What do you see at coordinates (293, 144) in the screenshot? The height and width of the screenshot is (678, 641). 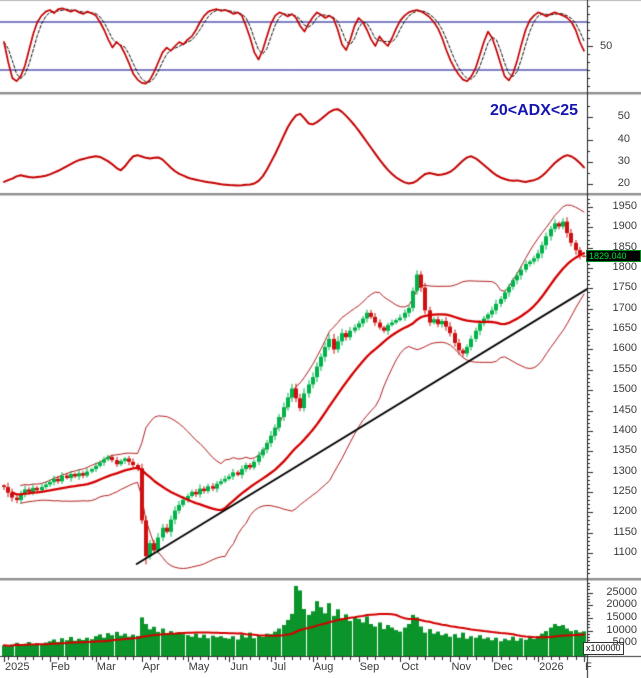 I see `adx-panel` at bounding box center [293, 144].